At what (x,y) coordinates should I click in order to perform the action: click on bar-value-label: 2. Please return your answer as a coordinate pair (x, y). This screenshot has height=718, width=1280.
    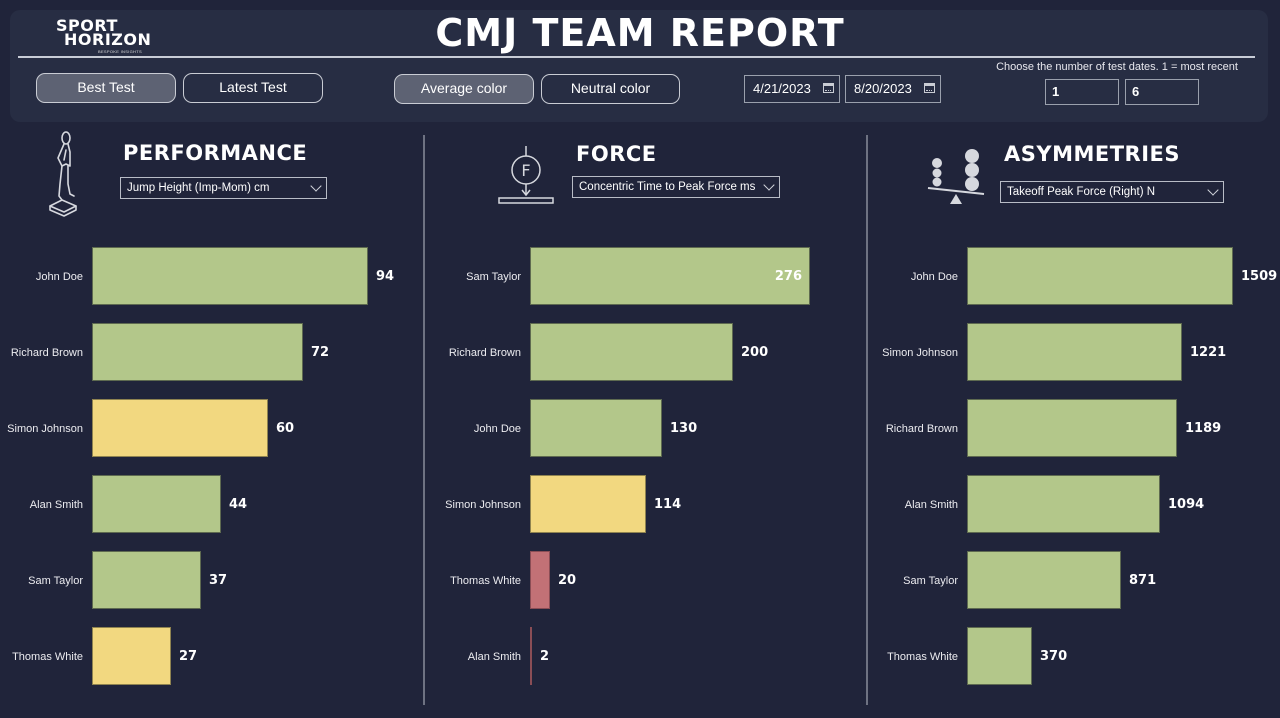
    Looking at the image, I should click on (545, 656).